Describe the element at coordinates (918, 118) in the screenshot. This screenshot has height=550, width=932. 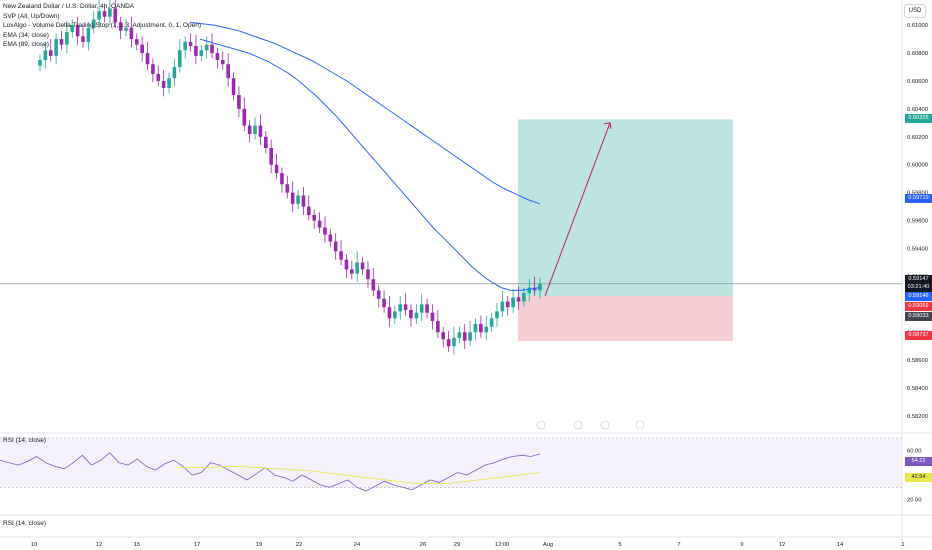
I see `price-tag: 0.60325` at that location.